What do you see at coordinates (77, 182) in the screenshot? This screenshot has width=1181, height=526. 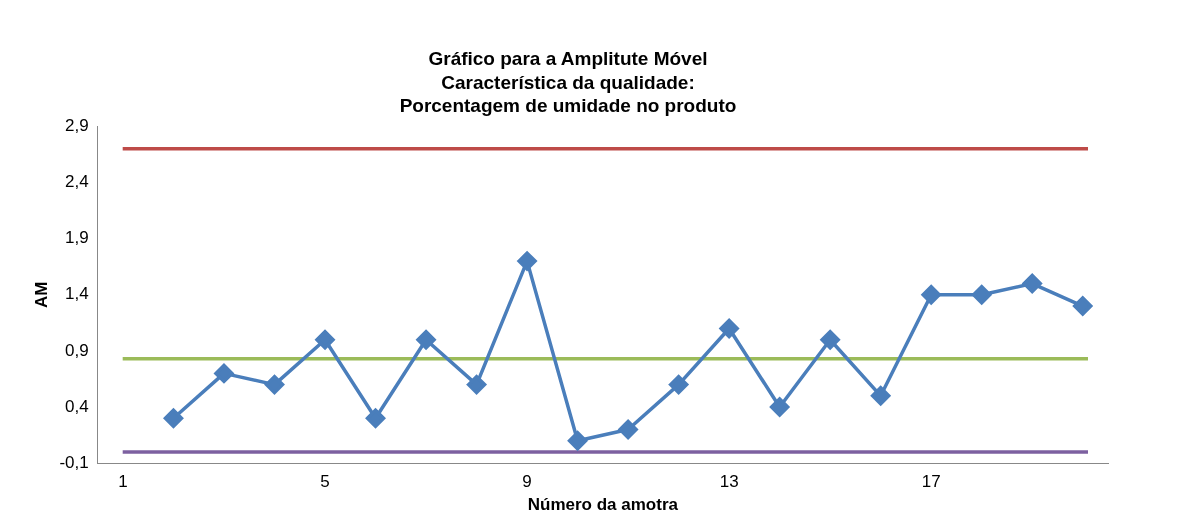 I see `y-tick-label: 2,4` at bounding box center [77, 182].